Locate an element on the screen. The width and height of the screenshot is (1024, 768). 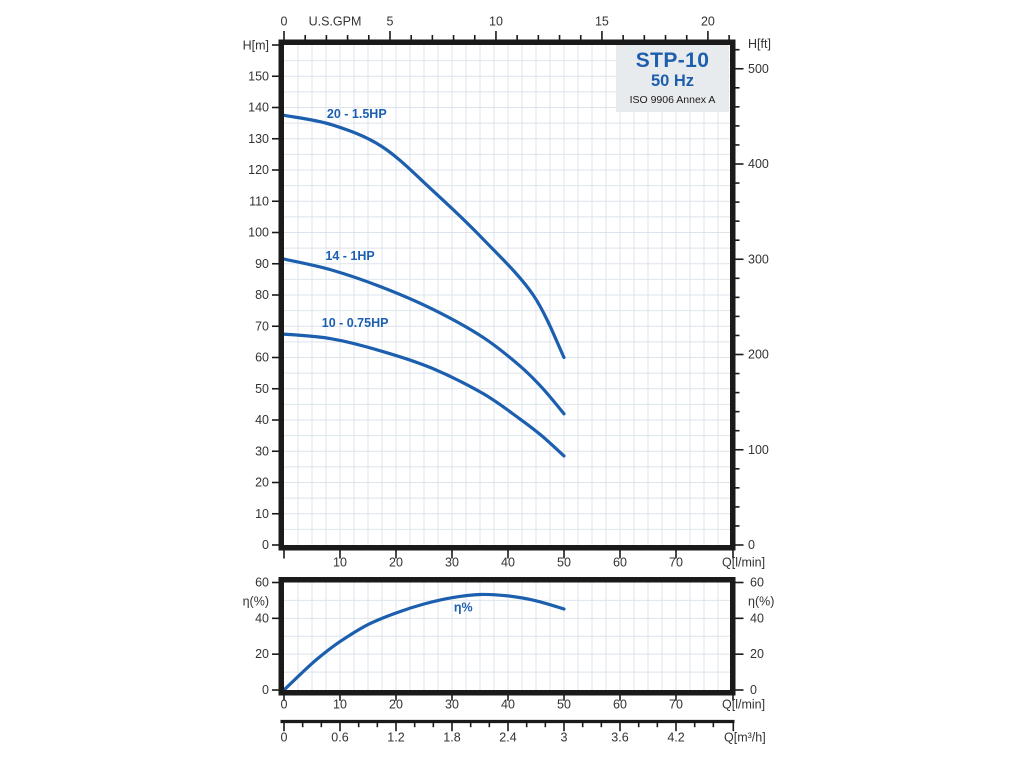
curve-eta is located at coordinates (424, 642).